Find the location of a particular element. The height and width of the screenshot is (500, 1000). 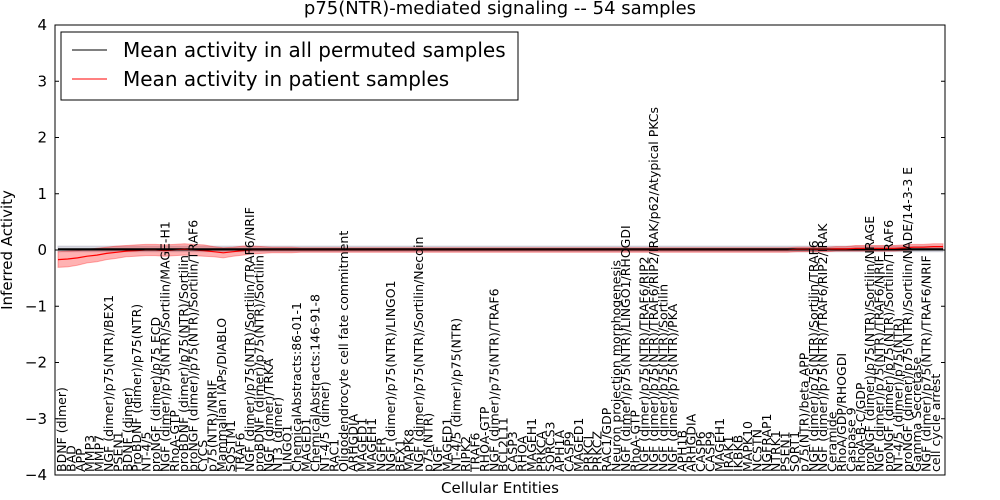

entity-label: NGF (dimer)/p75(NTR)/Sortilin/TRAF6 is located at coordinates (813, 356).